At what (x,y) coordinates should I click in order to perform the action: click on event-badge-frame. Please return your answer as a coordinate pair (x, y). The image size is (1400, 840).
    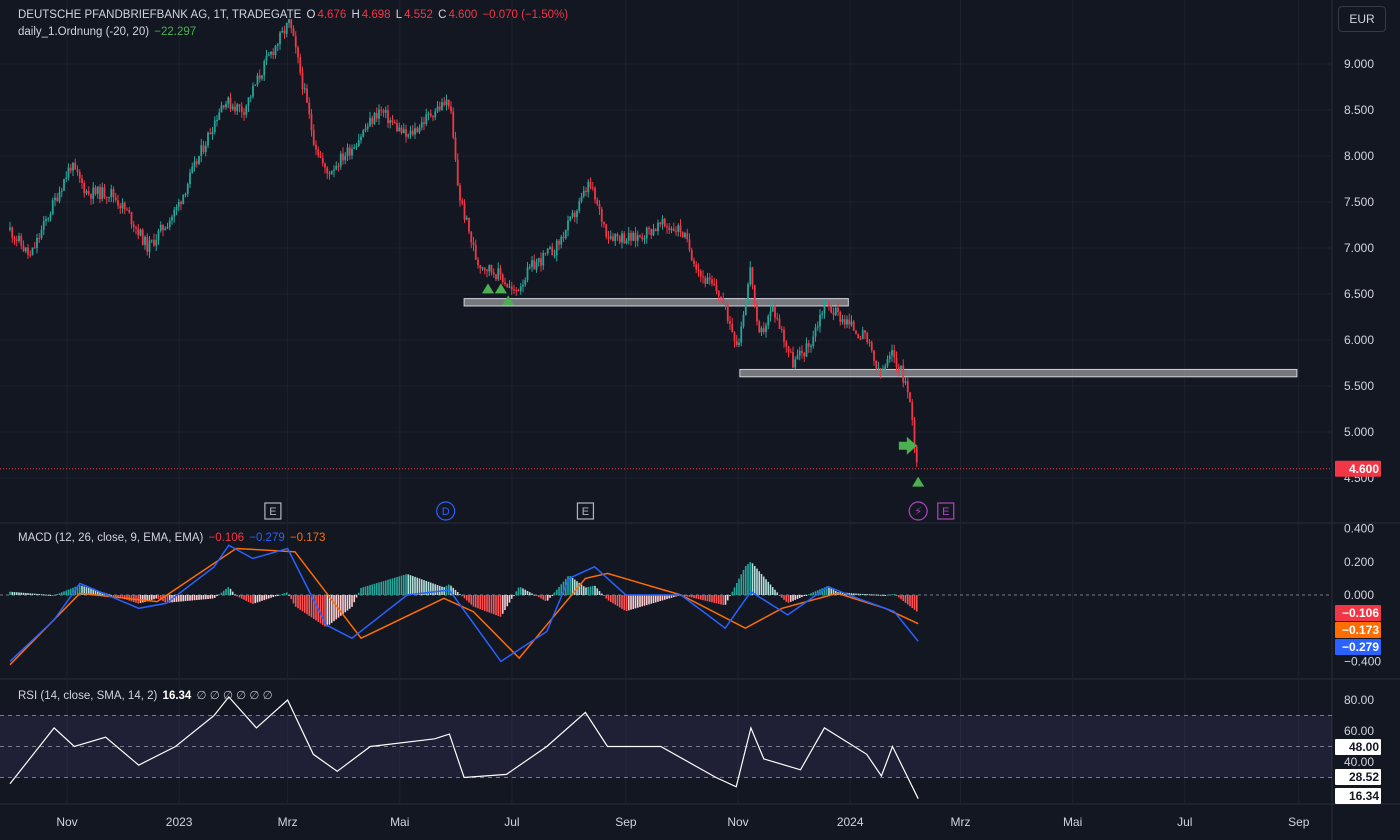
    Looking at the image, I should click on (446, 511).